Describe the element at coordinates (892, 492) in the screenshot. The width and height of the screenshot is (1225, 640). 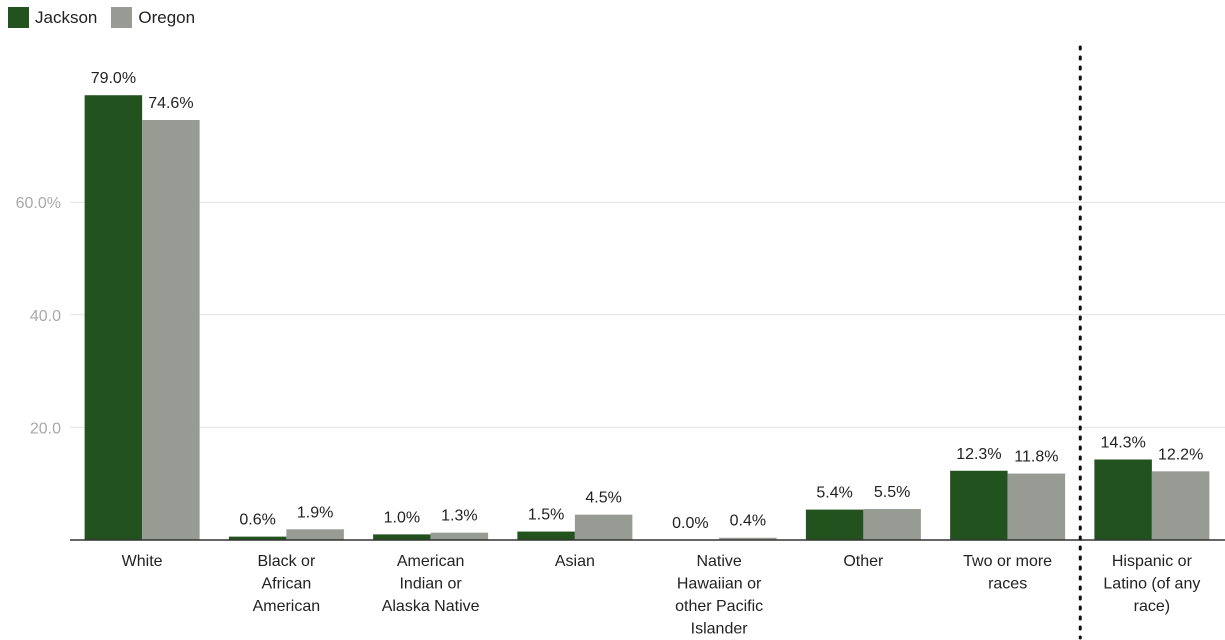
I see `data-label-oregon: 5.5%` at that location.